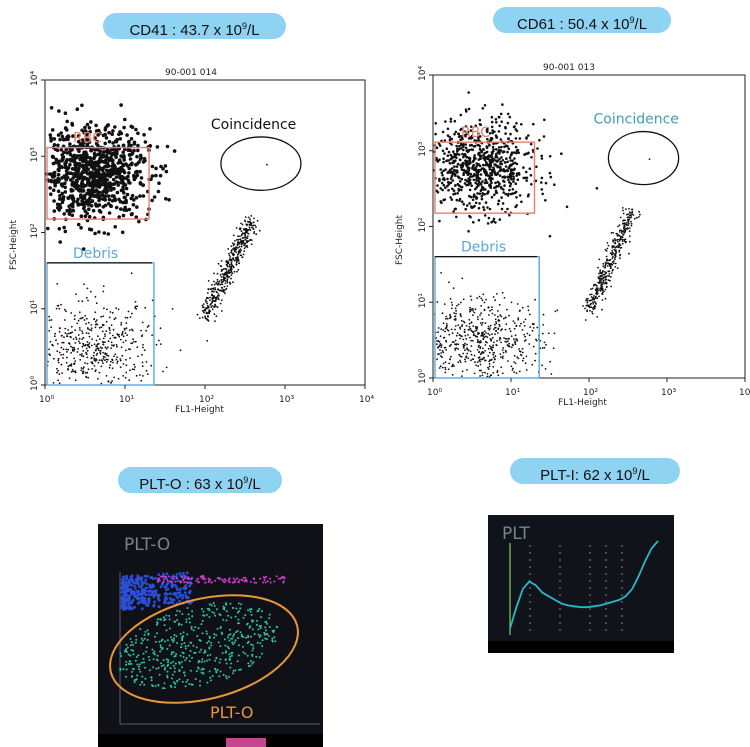  What do you see at coordinates (576, 589) in the screenshot?
I see `discriminator-guides` at bounding box center [576, 589].